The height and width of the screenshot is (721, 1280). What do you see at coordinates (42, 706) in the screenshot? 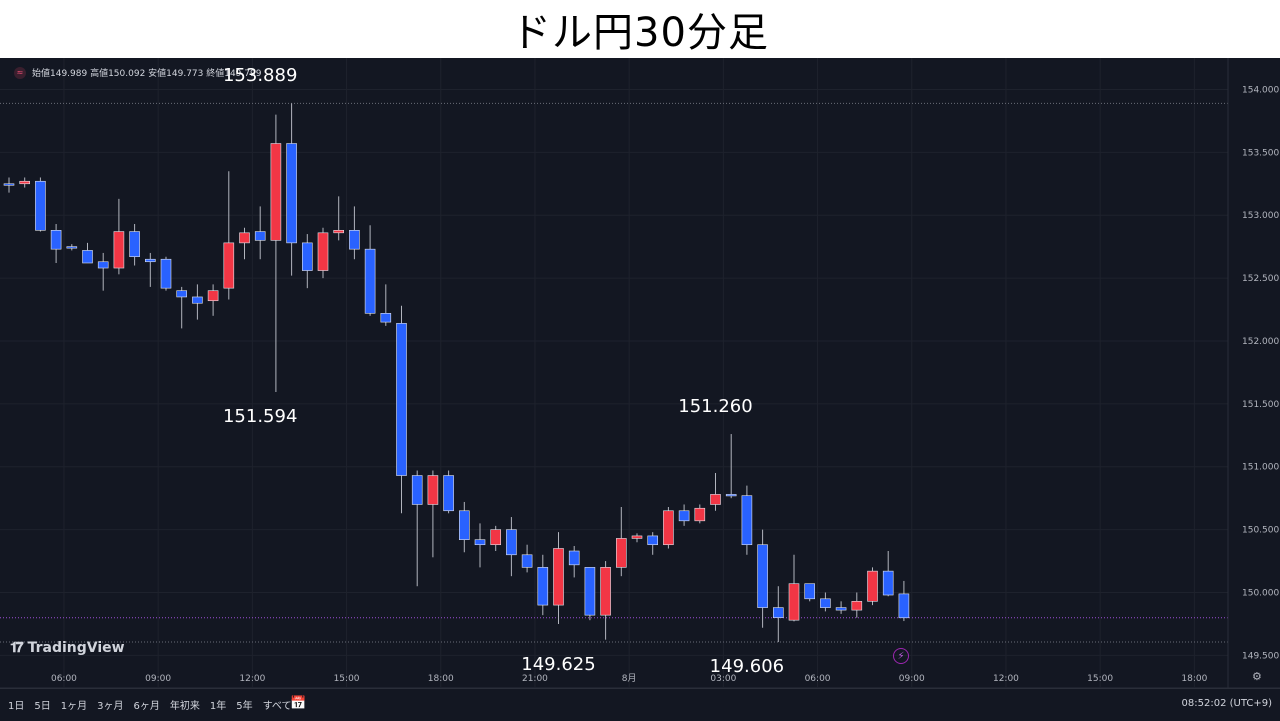
I see `range-button: 5日` at bounding box center [42, 706].